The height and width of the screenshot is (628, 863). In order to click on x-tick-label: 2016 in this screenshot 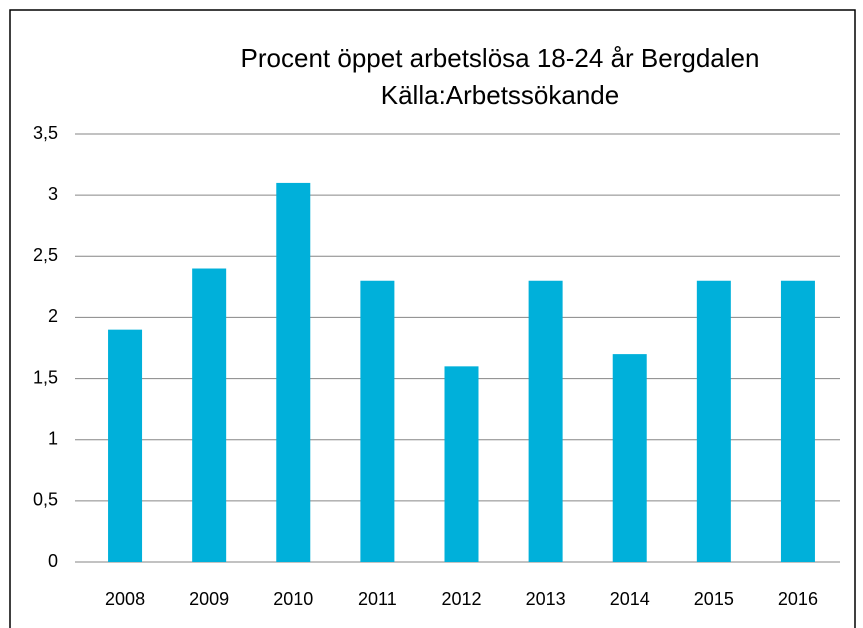, I will do `click(798, 599)`.